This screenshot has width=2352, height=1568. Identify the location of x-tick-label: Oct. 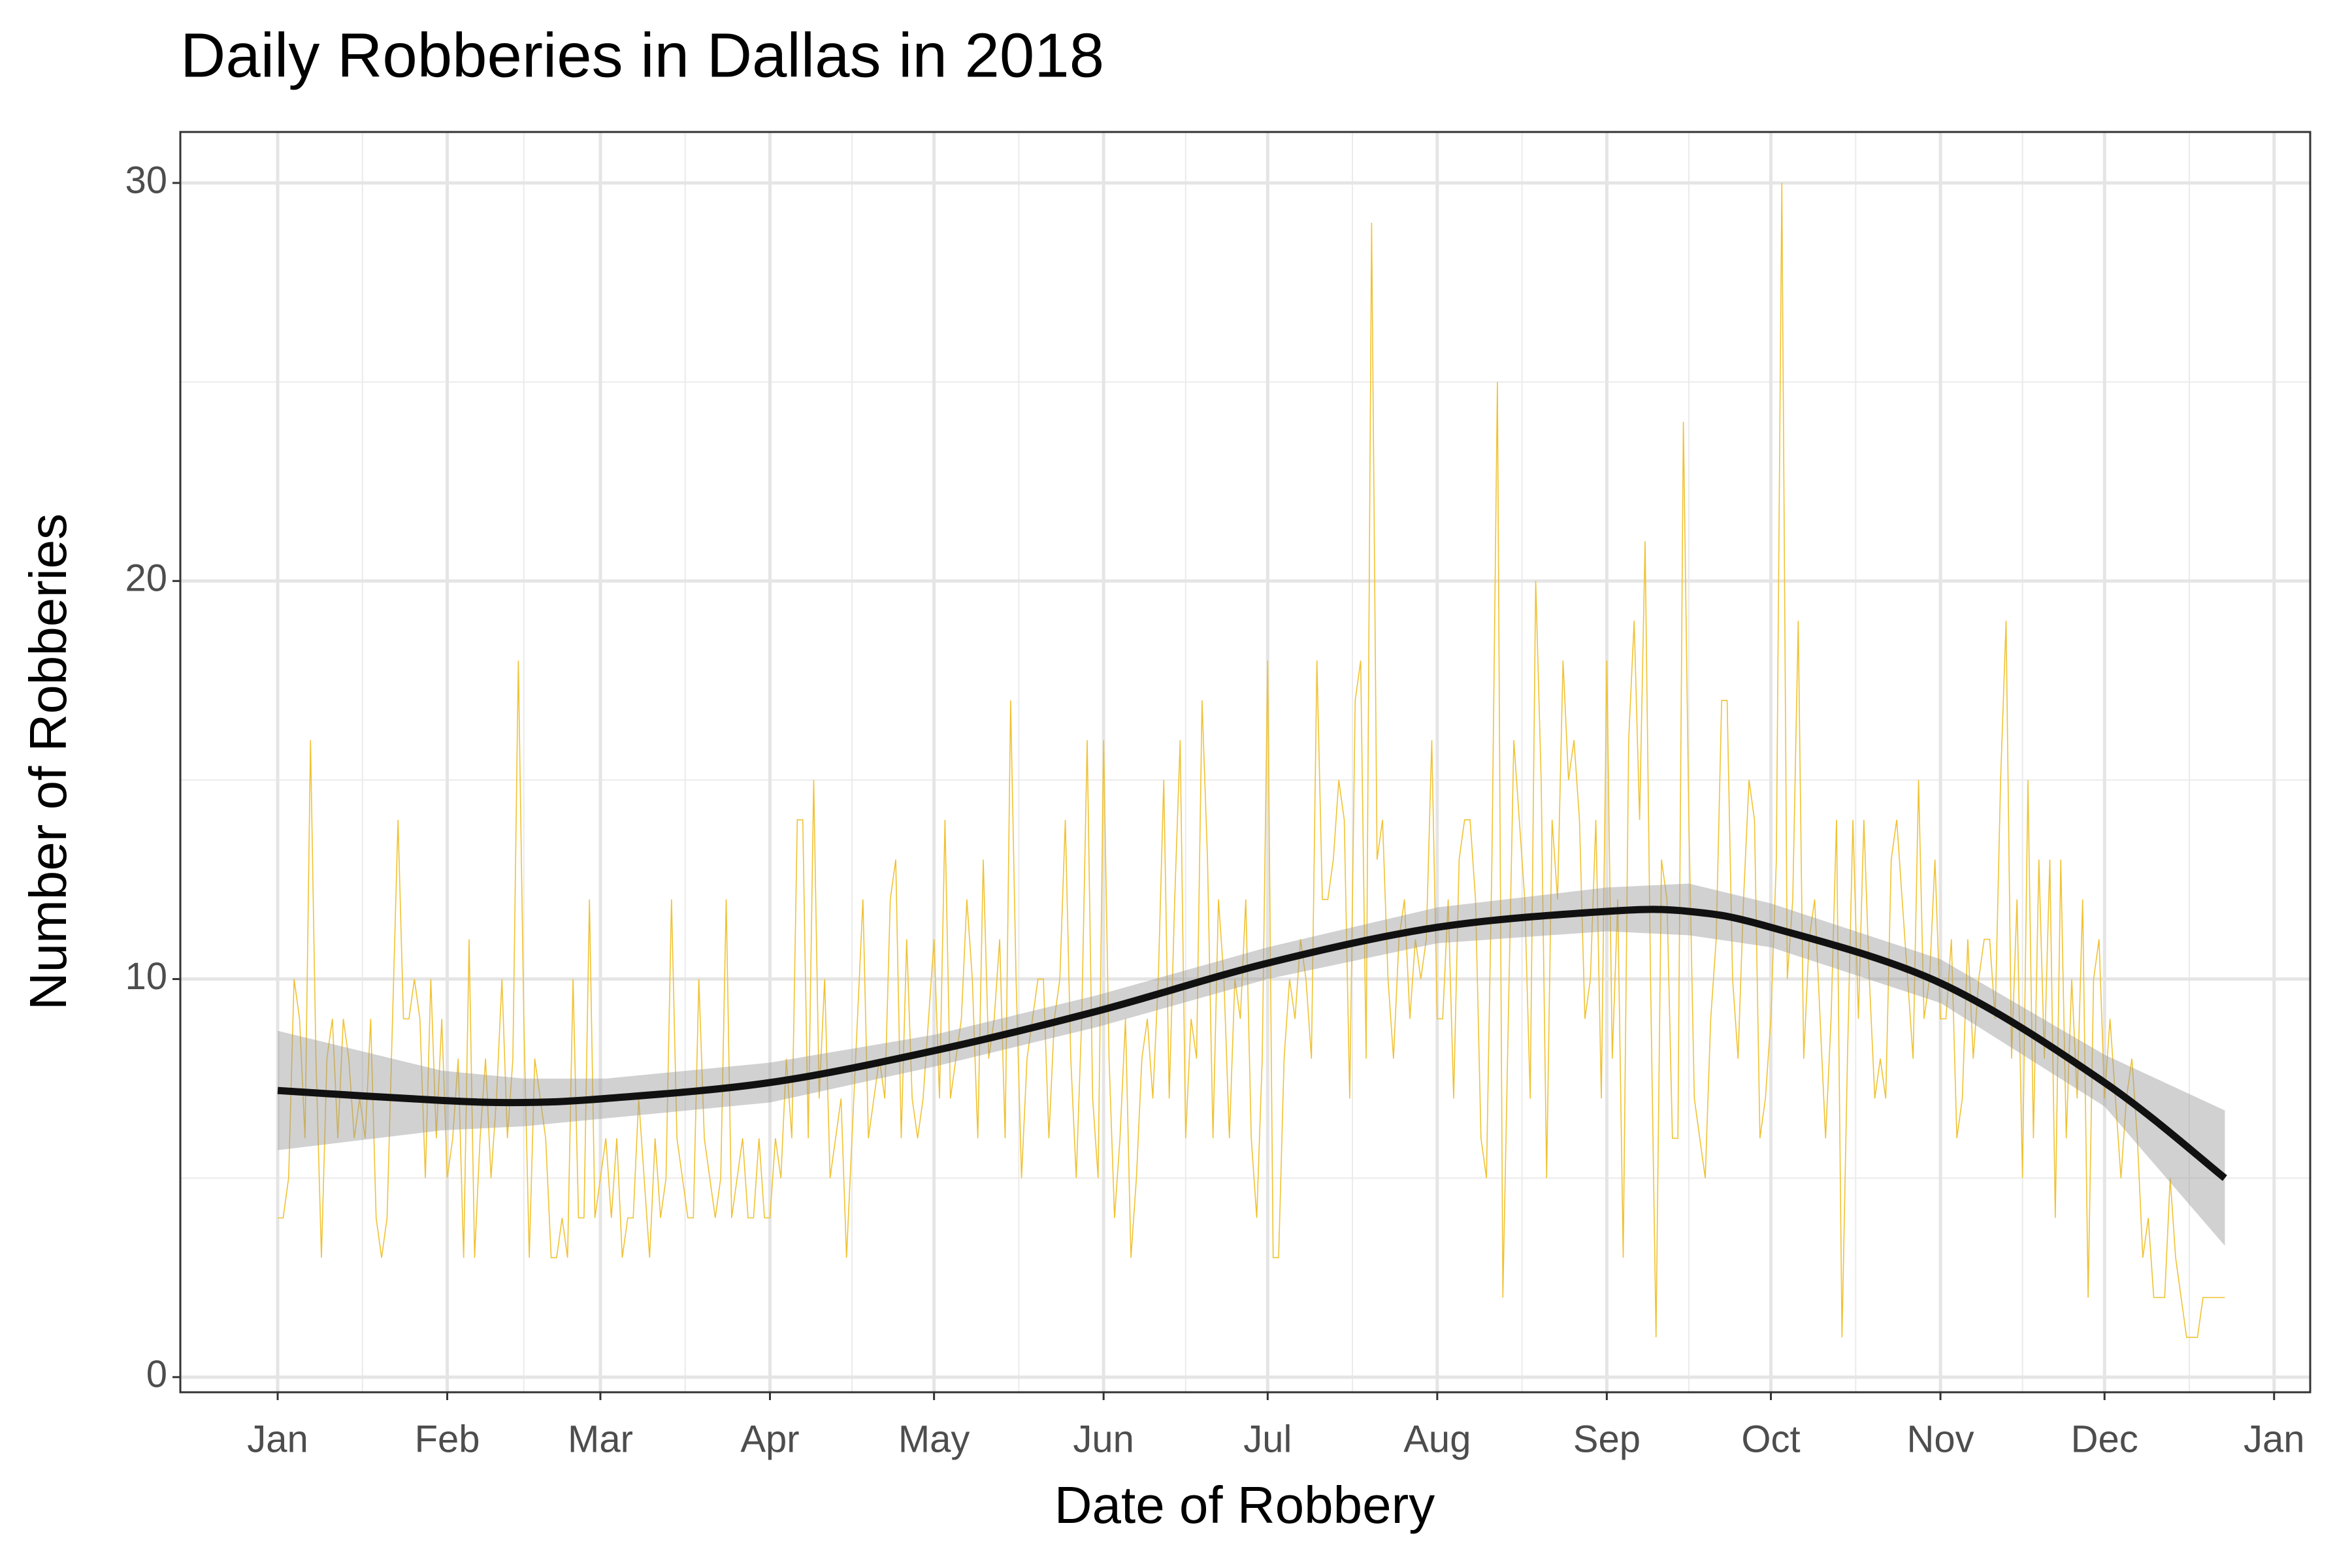
(1770, 1439).